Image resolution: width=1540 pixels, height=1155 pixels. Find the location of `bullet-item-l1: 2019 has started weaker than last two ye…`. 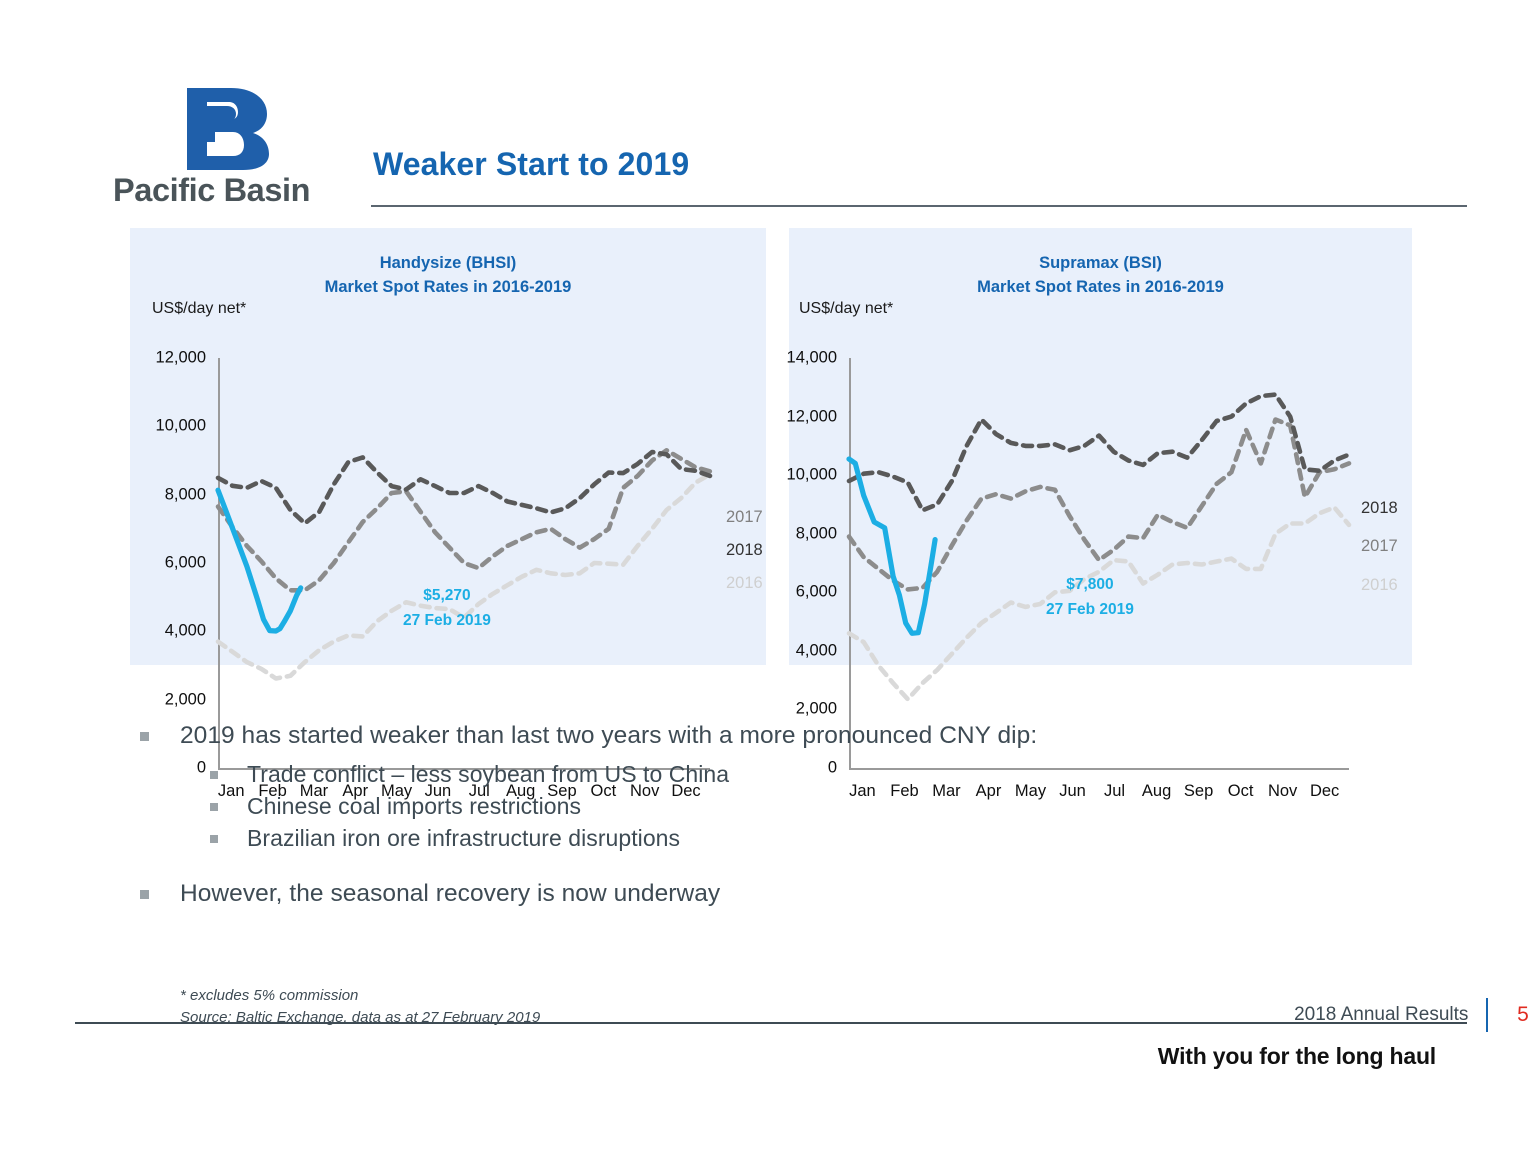

bullet-item-l1: 2019 has started weaker than last two ye… is located at coordinates (740, 735).